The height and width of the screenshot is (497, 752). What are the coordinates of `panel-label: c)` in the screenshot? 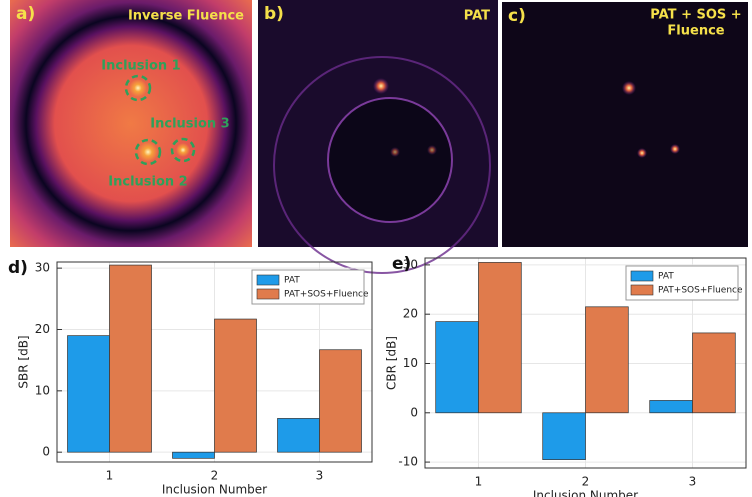 It's located at (517, 16).